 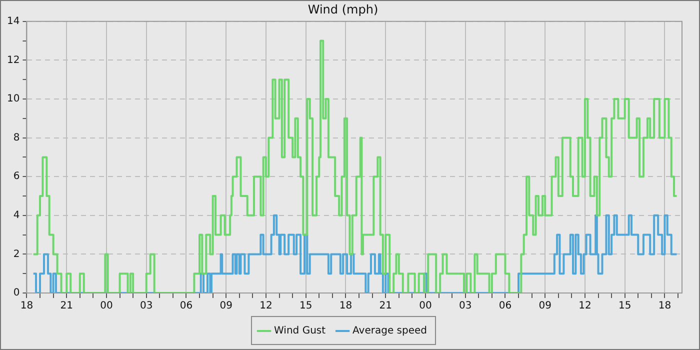 I want to click on y-tick-label: 8, so click(x=16, y=138).